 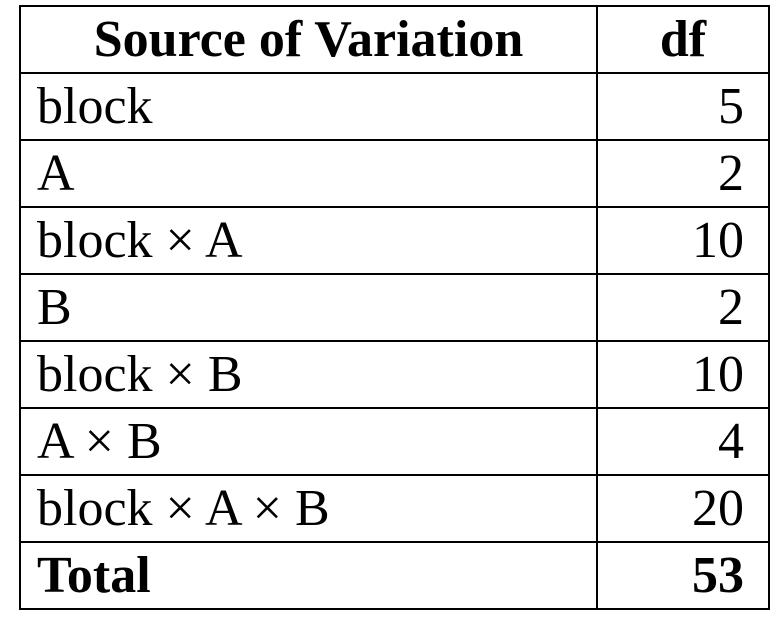 What do you see at coordinates (683, 39) in the screenshot?
I see `header-df: df` at bounding box center [683, 39].